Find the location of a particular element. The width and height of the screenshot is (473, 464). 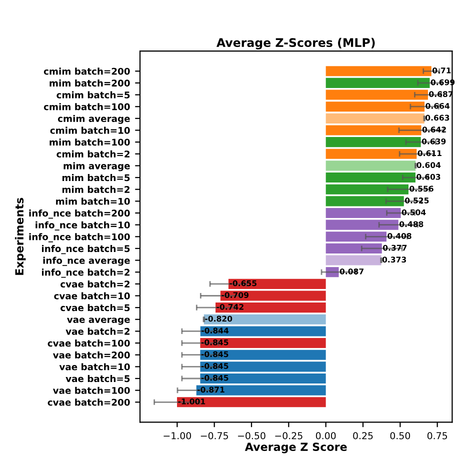

y-tick-label: vae batch=10 is located at coordinates (94, 366).